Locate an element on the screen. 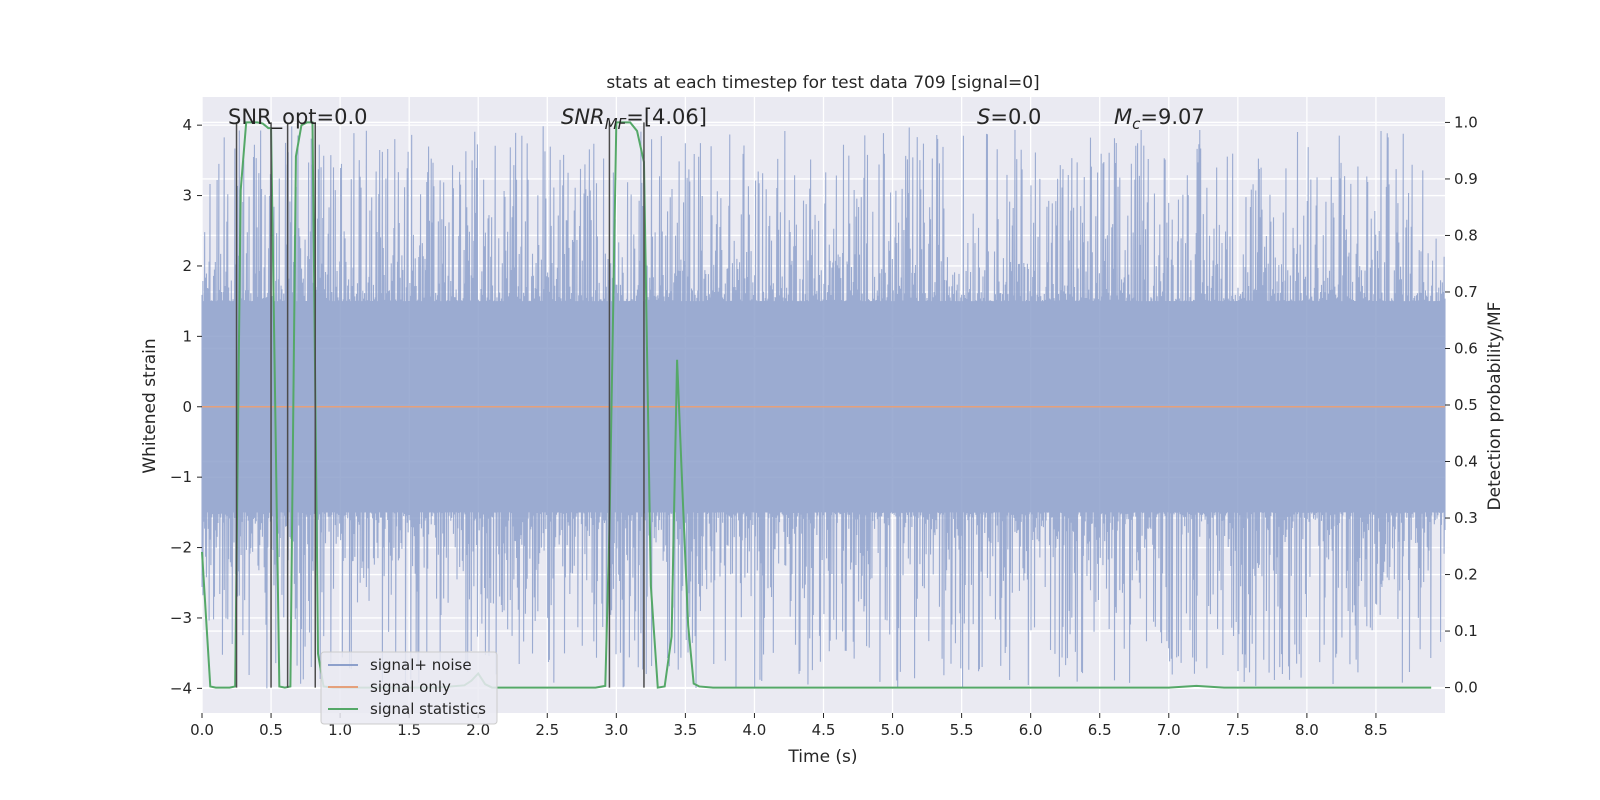 This screenshot has height=800, width=1600. y-tick-label: 3 is located at coordinates (187, 196).